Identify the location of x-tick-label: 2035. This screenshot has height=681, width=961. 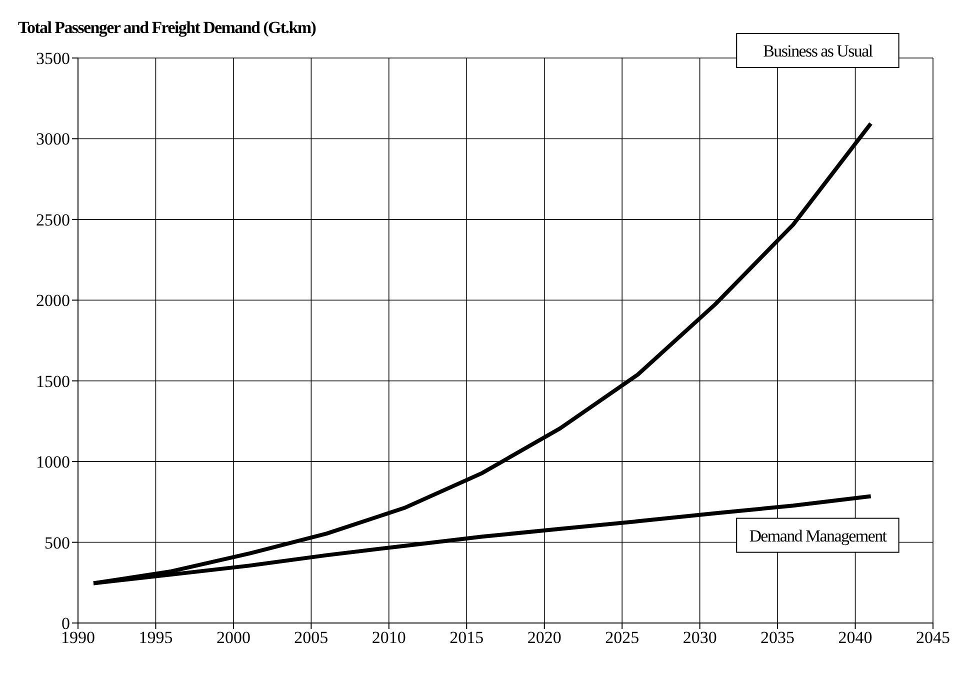
(777, 638).